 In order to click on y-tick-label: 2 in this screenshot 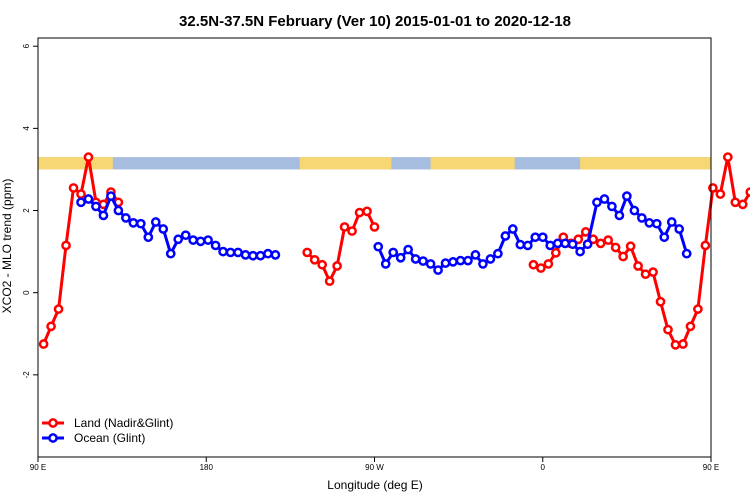, I will do `click(26, 210)`.